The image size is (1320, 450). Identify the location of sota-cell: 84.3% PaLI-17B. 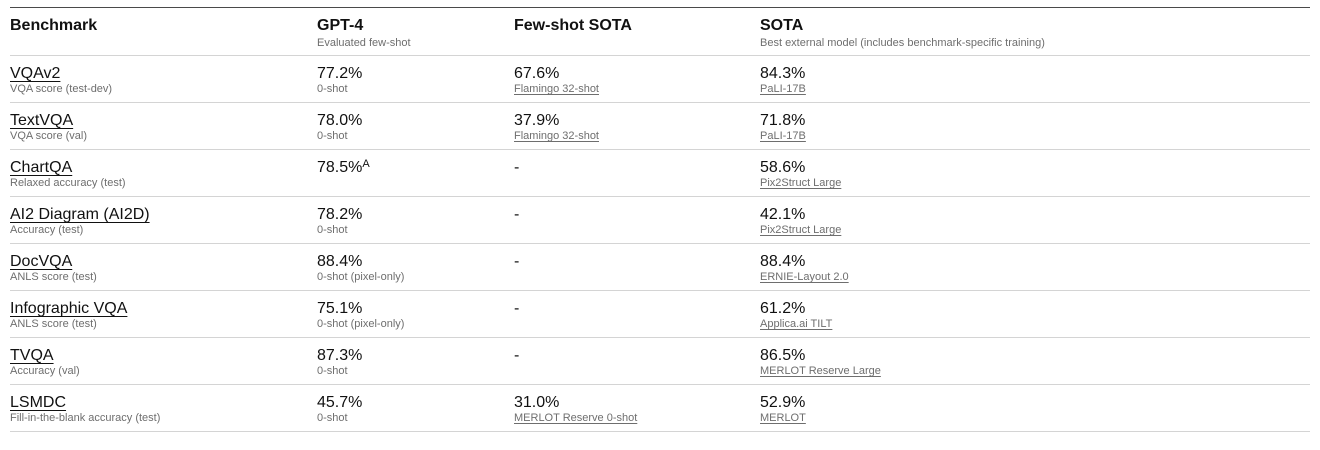
(1035, 79).